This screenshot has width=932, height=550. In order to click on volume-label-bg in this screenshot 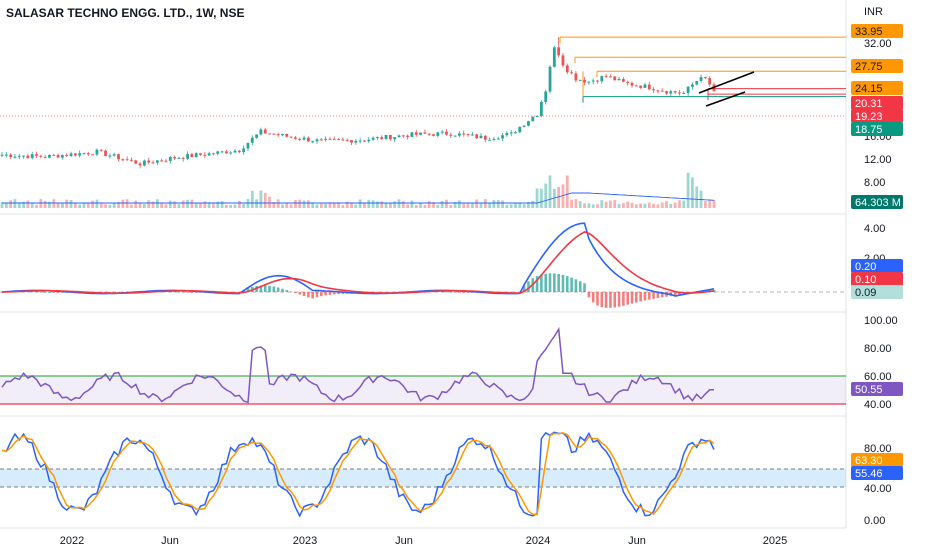, I will do `click(877, 202)`.